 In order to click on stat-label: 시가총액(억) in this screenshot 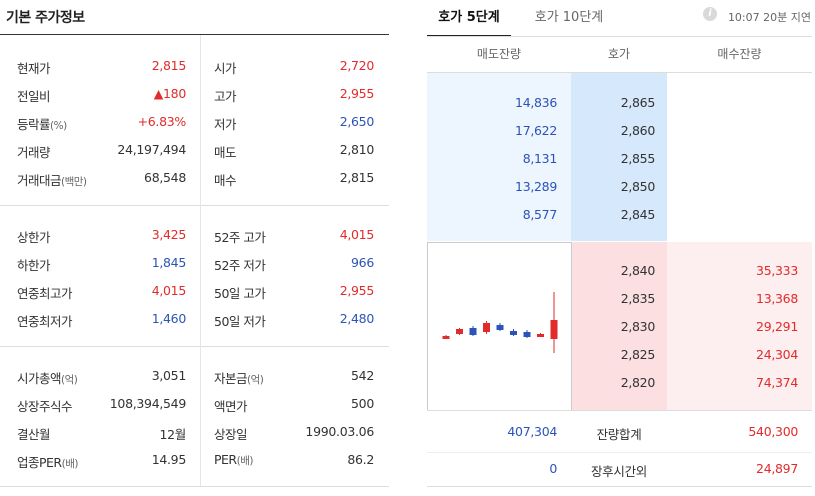, I will do `click(47, 377)`.